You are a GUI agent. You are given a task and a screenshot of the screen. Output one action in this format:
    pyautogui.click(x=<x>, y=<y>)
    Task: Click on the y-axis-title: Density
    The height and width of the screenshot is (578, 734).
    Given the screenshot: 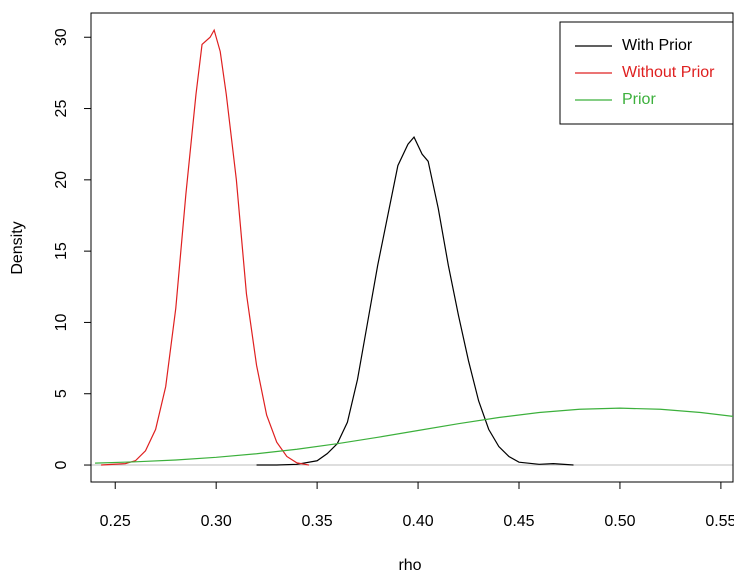 What is the action you would take?
    pyautogui.click(x=17, y=247)
    